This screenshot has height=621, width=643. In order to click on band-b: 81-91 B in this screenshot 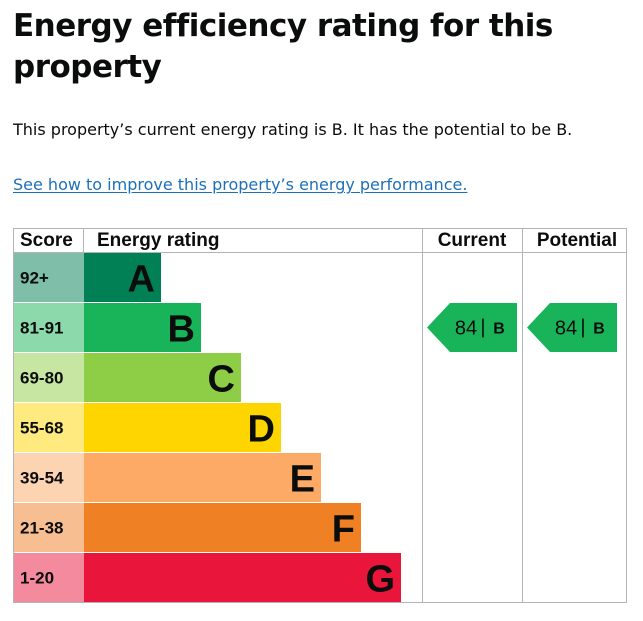, I will do `click(107, 327)`.